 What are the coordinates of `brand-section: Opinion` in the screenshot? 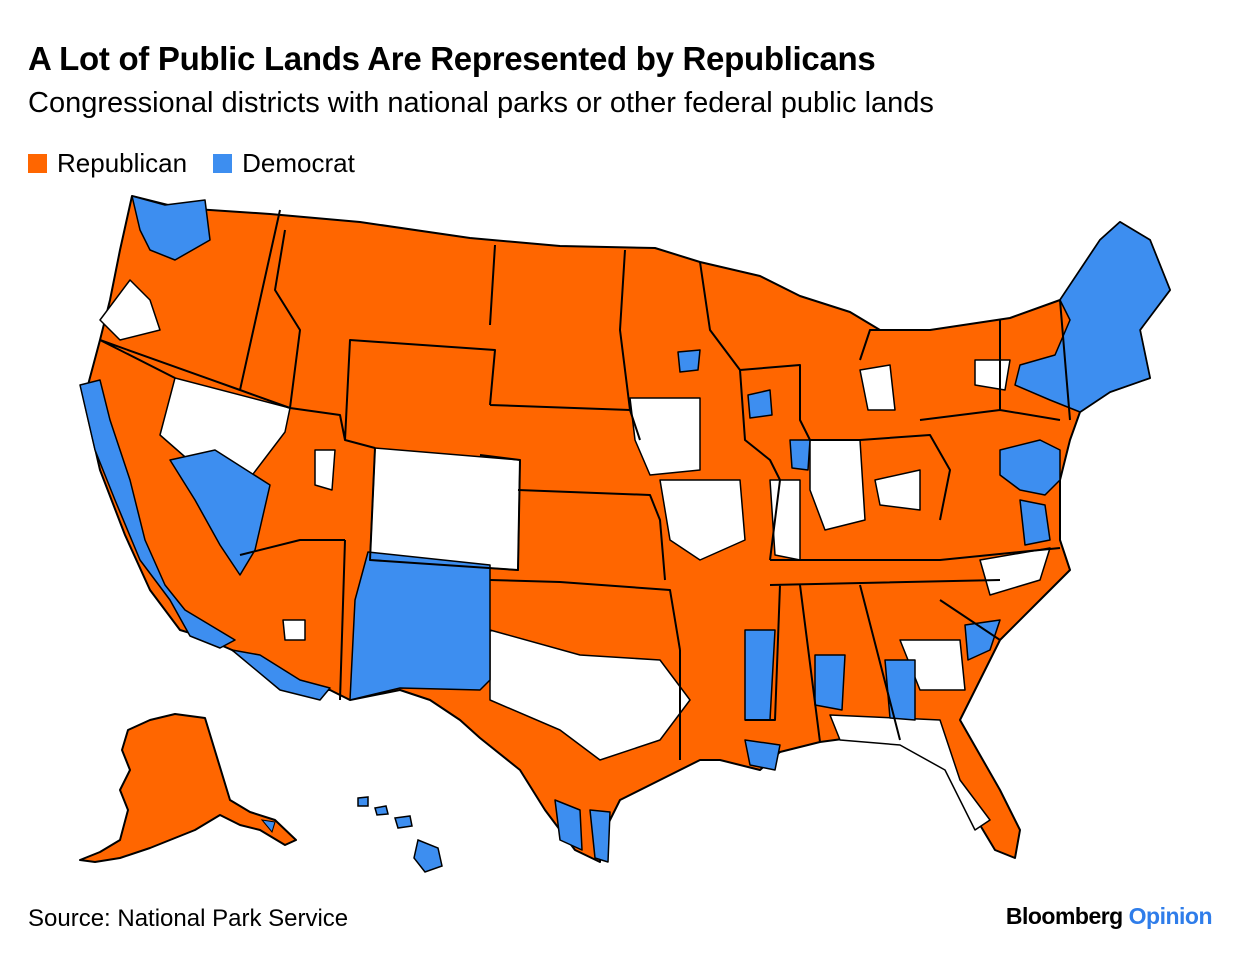 It's located at (1170, 916).